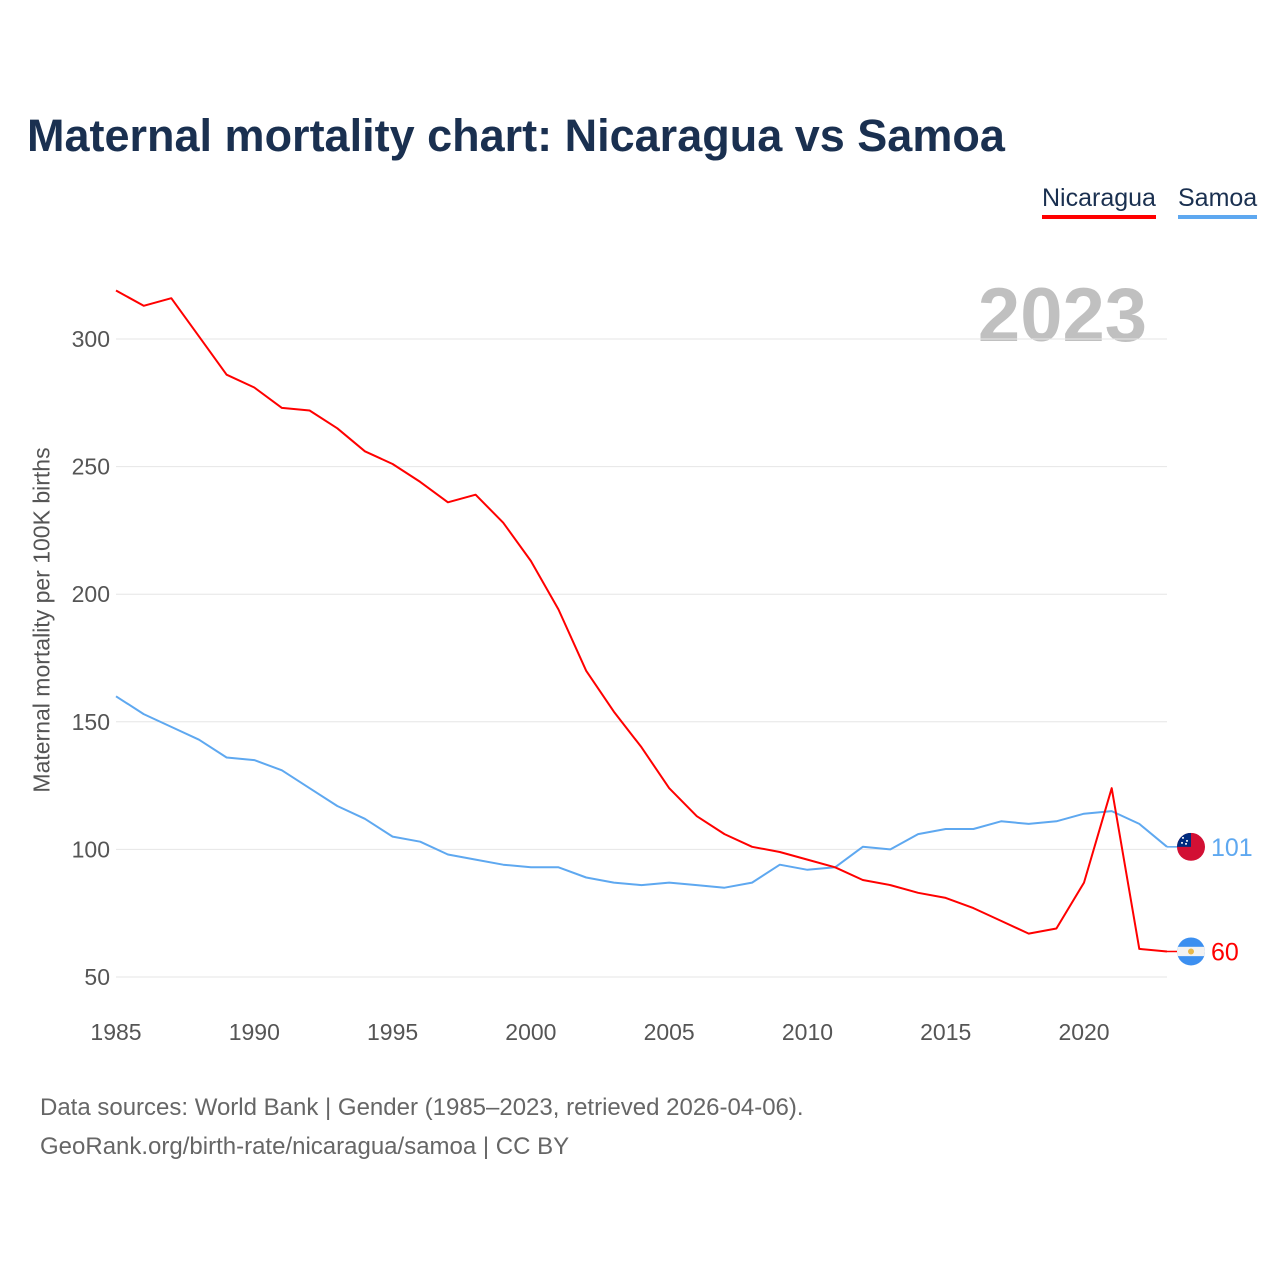 The height and width of the screenshot is (1280, 1280). What do you see at coordinates (97, 977) in the screenshot?
I see `y-tick-label: 50` at bounding box center [97, 977].